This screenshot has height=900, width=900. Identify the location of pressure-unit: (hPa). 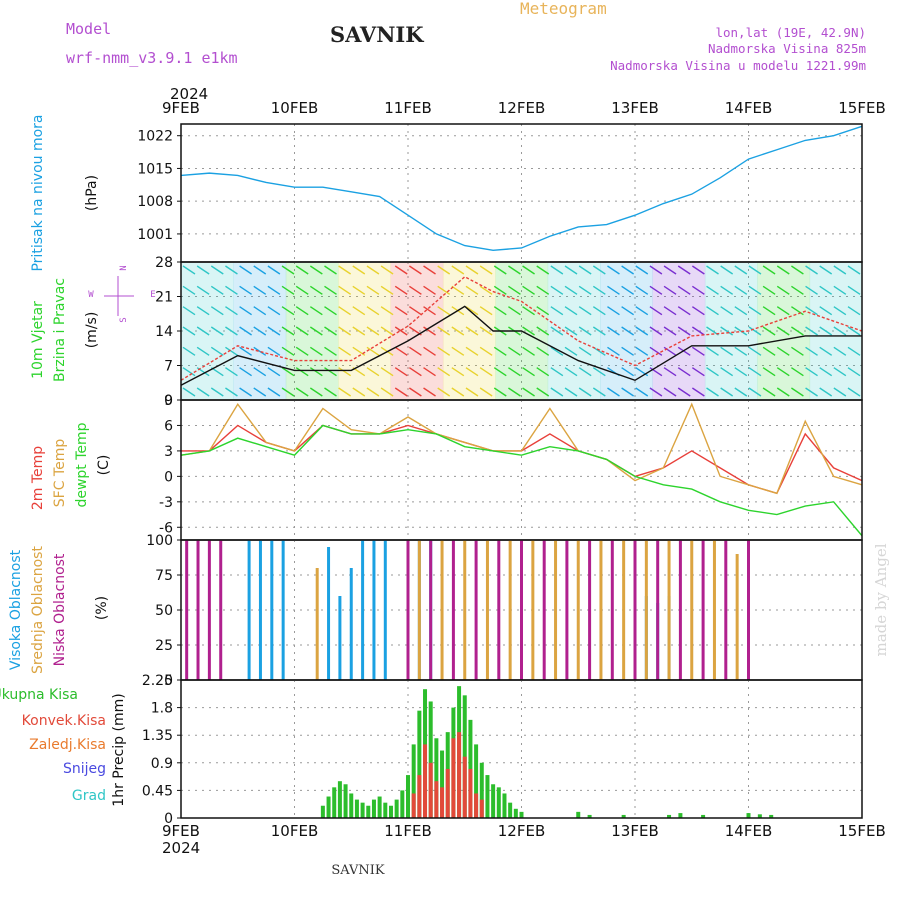
(92, 193).